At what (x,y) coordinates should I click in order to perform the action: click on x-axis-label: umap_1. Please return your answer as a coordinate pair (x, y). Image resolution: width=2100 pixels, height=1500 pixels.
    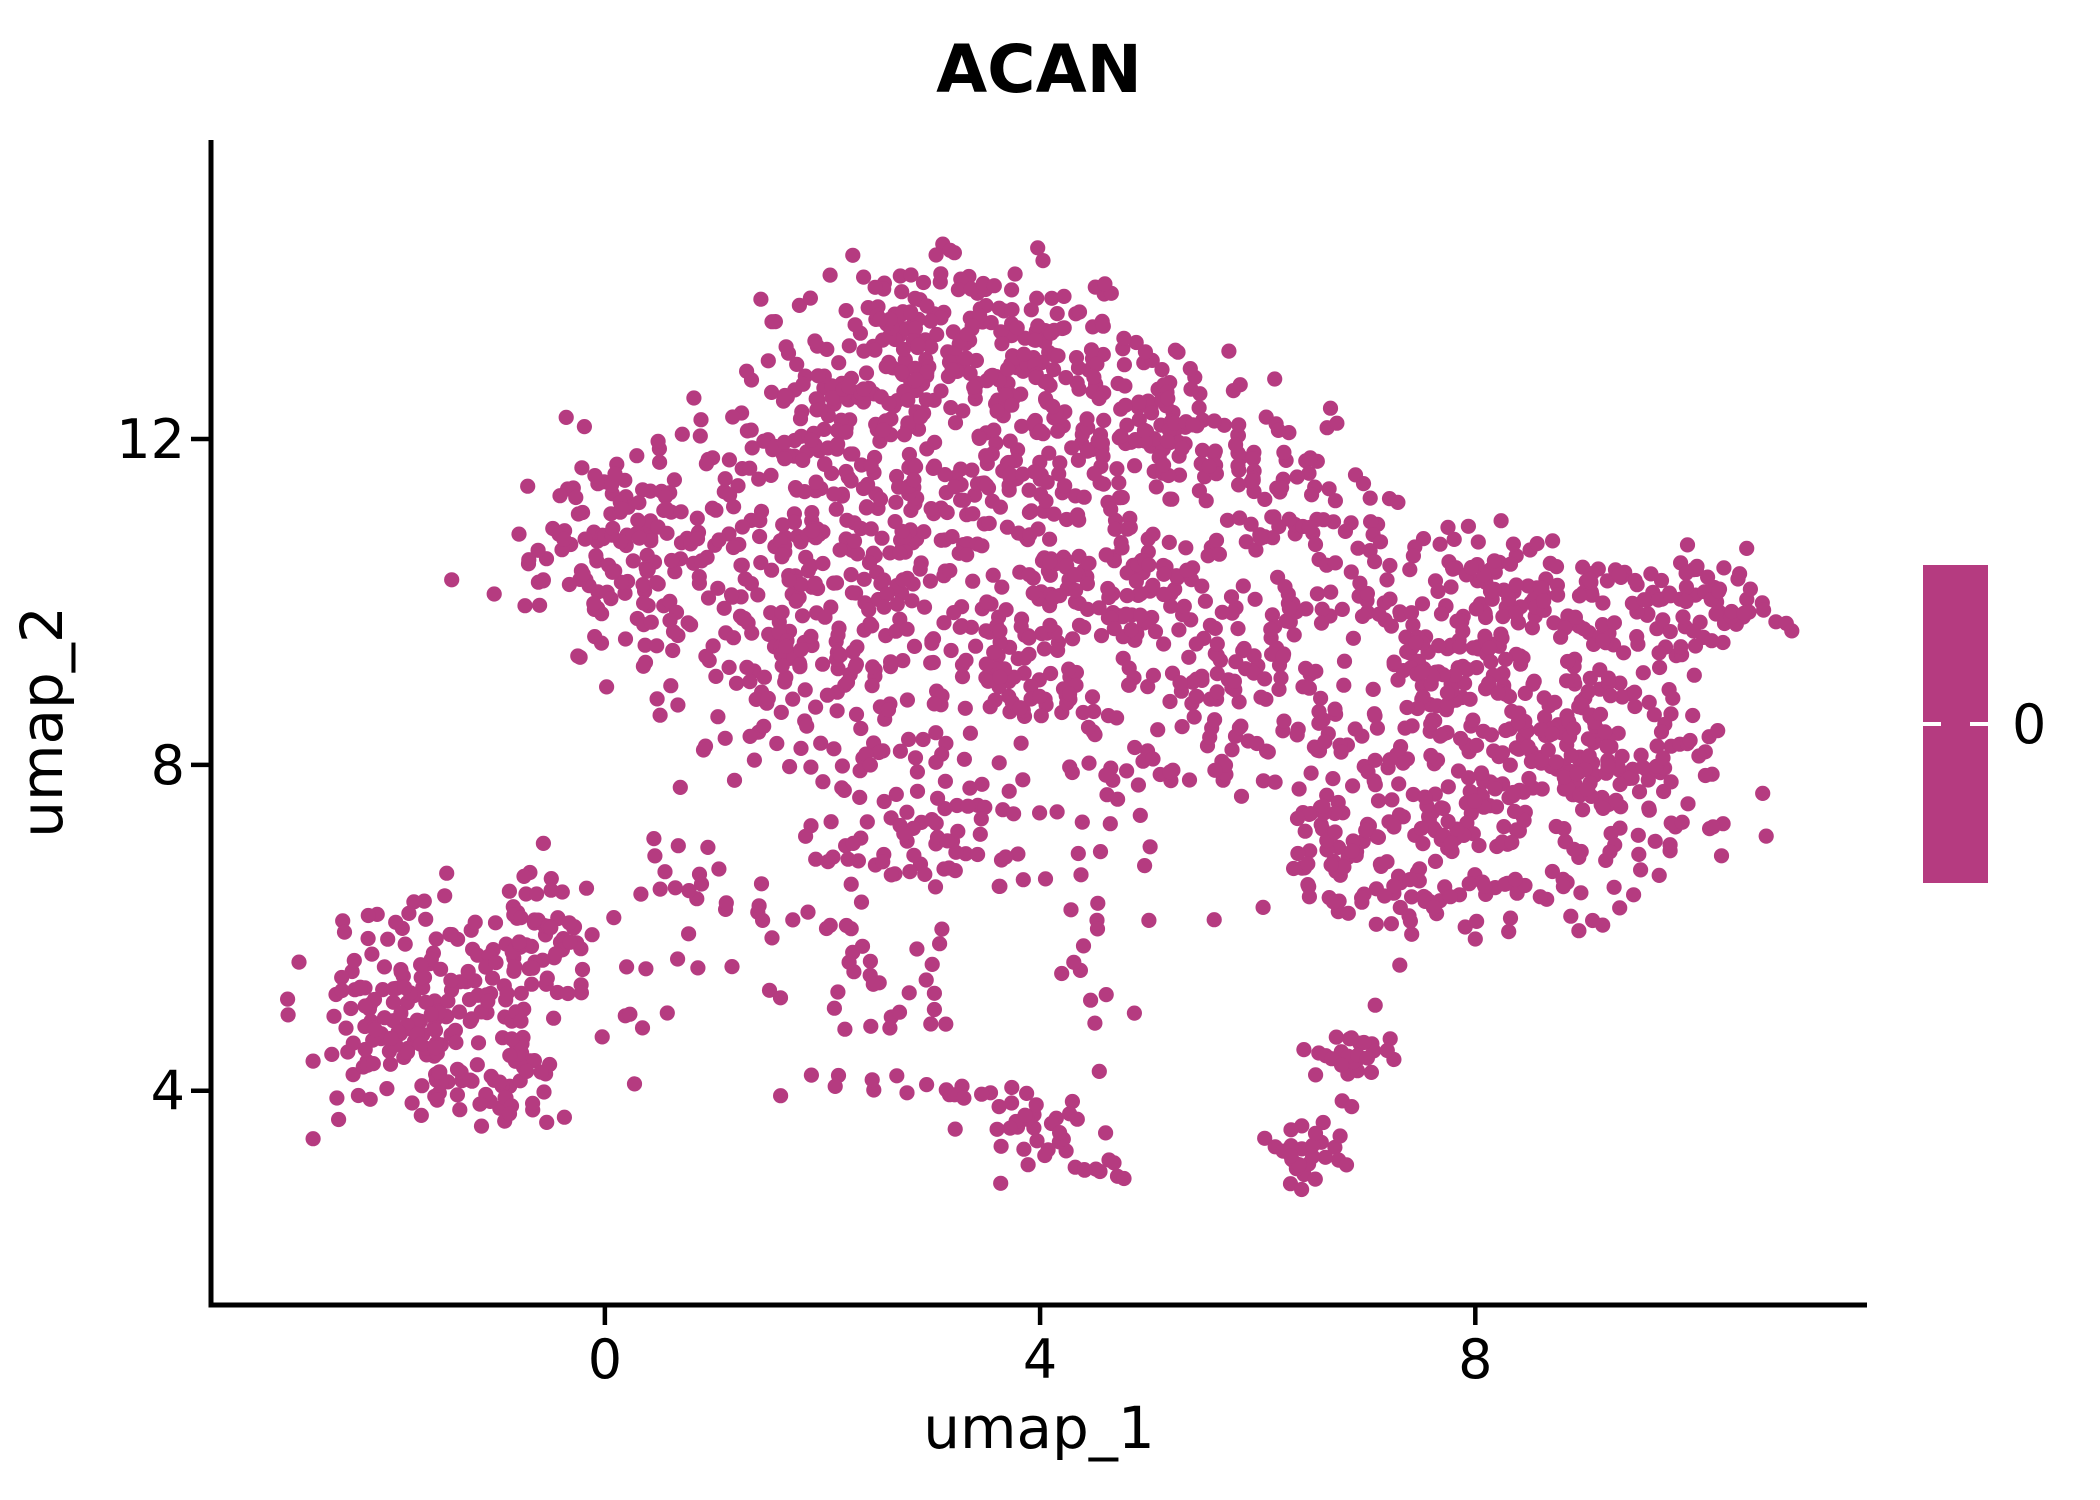
    Looking at the image, I should click on (1039, 1428).